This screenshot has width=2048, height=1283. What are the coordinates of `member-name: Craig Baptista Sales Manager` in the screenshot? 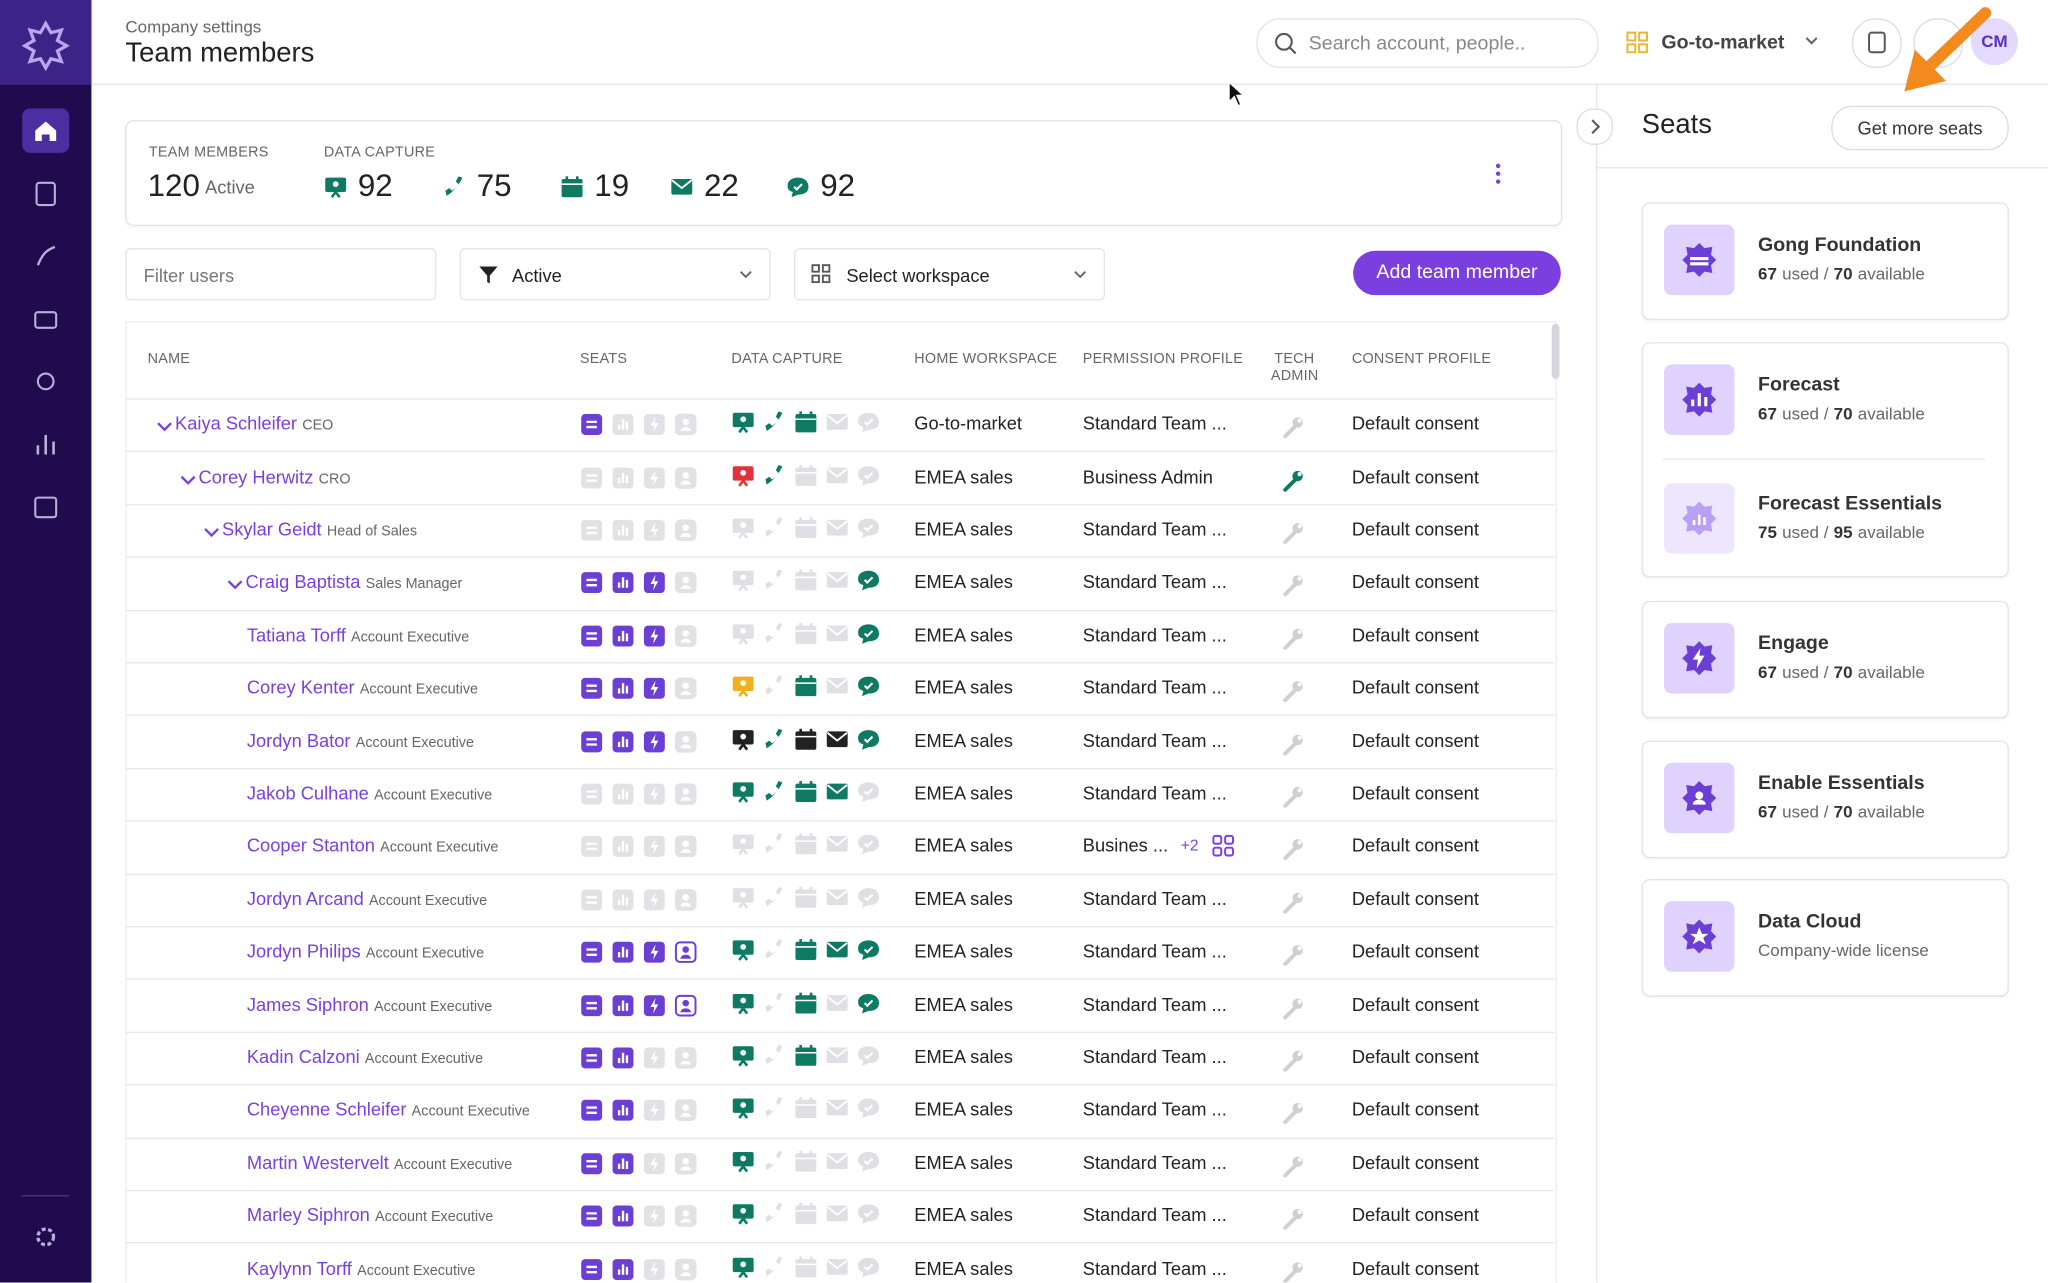 It's located at (354, 581).